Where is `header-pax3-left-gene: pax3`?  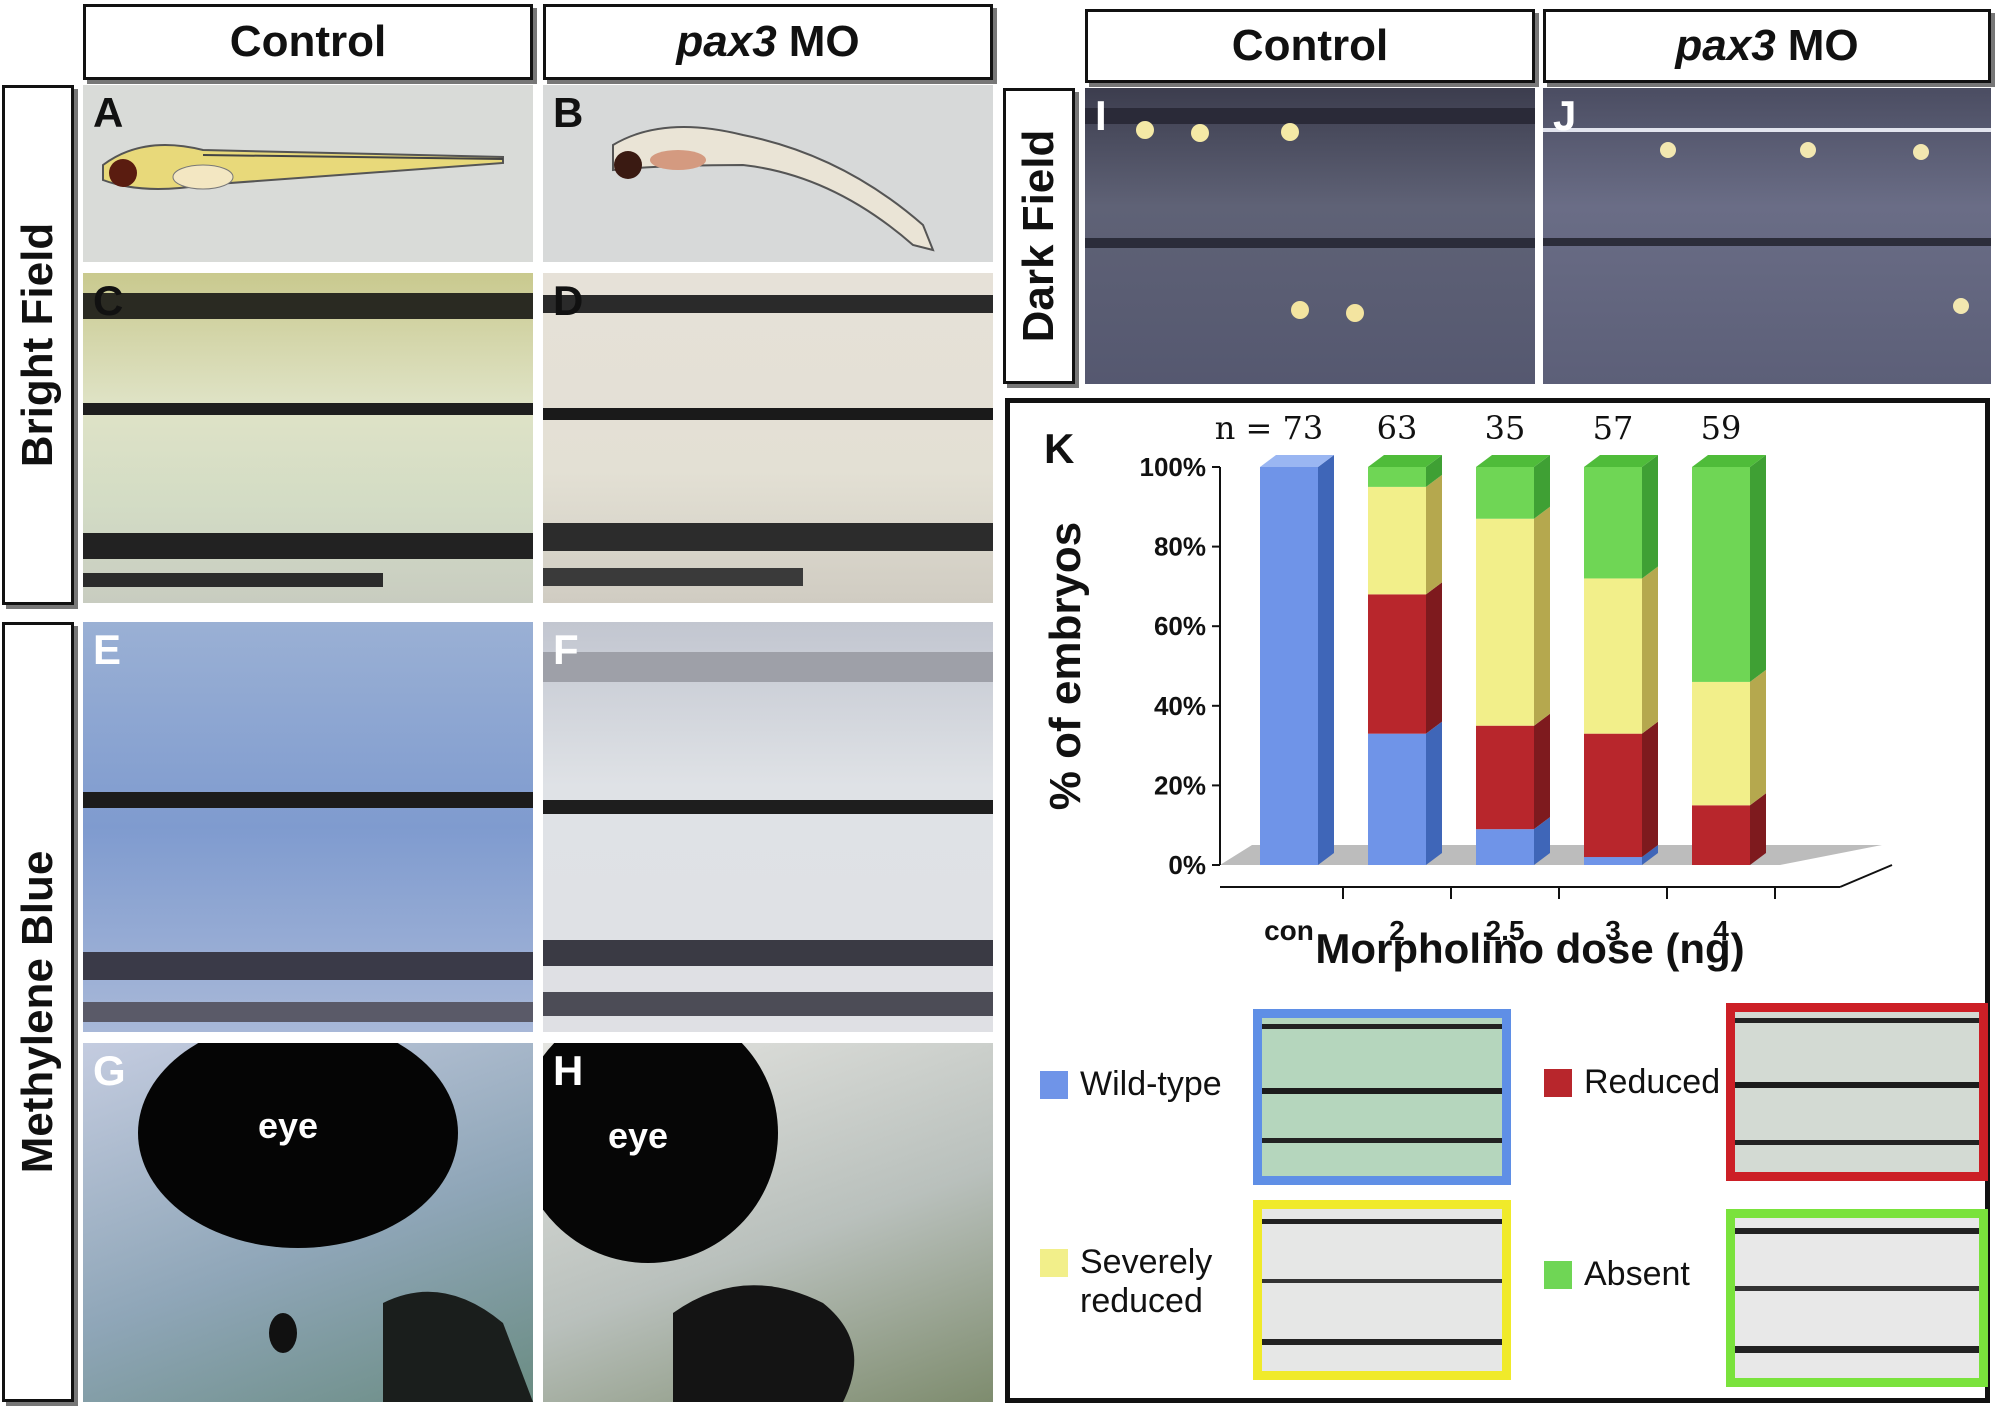 header-pax3-left-gene: pax3 is located at coordinates (726, 41).